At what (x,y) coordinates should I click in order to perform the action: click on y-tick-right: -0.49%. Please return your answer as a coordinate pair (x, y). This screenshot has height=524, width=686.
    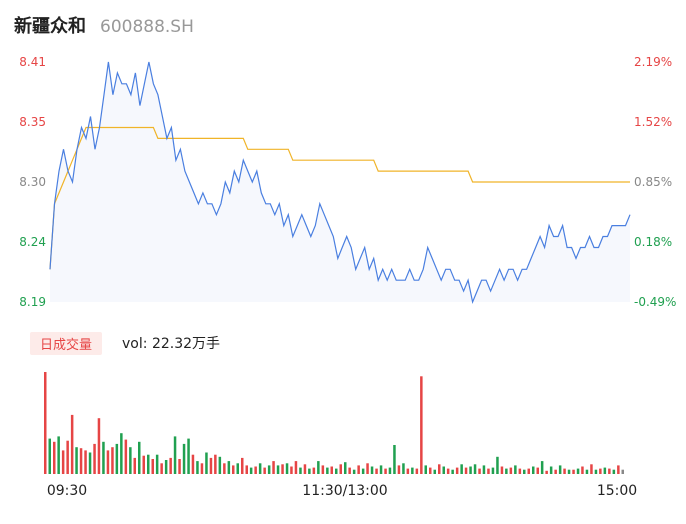
    Looking at the image, I should click on (655, 302).